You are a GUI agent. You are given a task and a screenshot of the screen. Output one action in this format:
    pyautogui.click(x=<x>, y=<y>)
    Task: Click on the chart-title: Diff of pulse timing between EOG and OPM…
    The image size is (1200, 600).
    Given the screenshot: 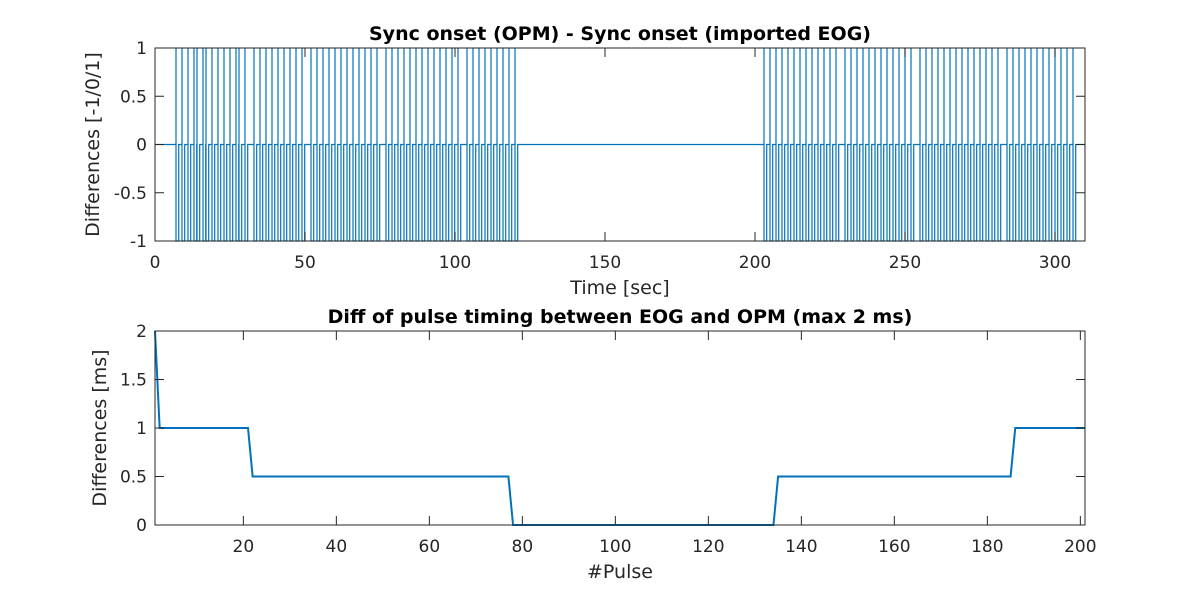 What is the action you would take?
    pyautogui.click(x=620, y=317)
    